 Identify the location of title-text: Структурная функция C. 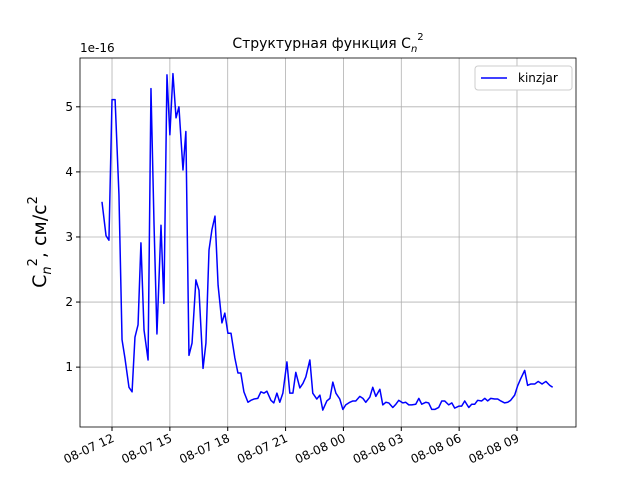
(321, 44).